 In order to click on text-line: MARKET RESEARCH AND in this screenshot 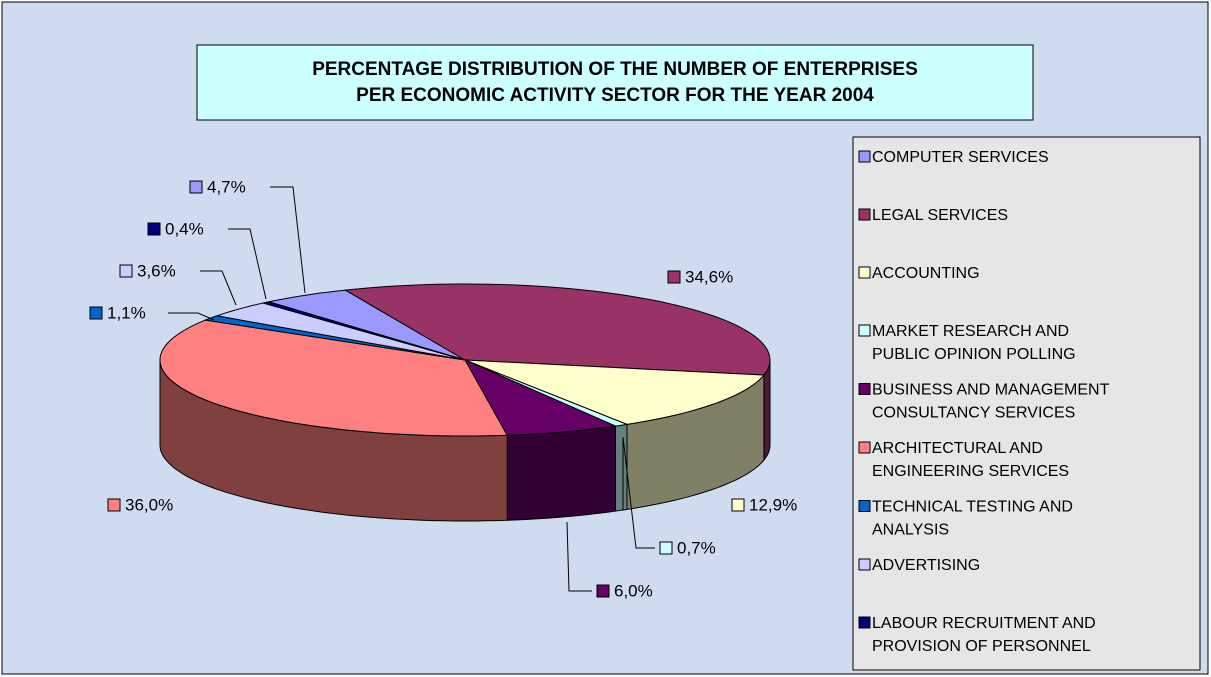, I will do `click(970, 331)`.